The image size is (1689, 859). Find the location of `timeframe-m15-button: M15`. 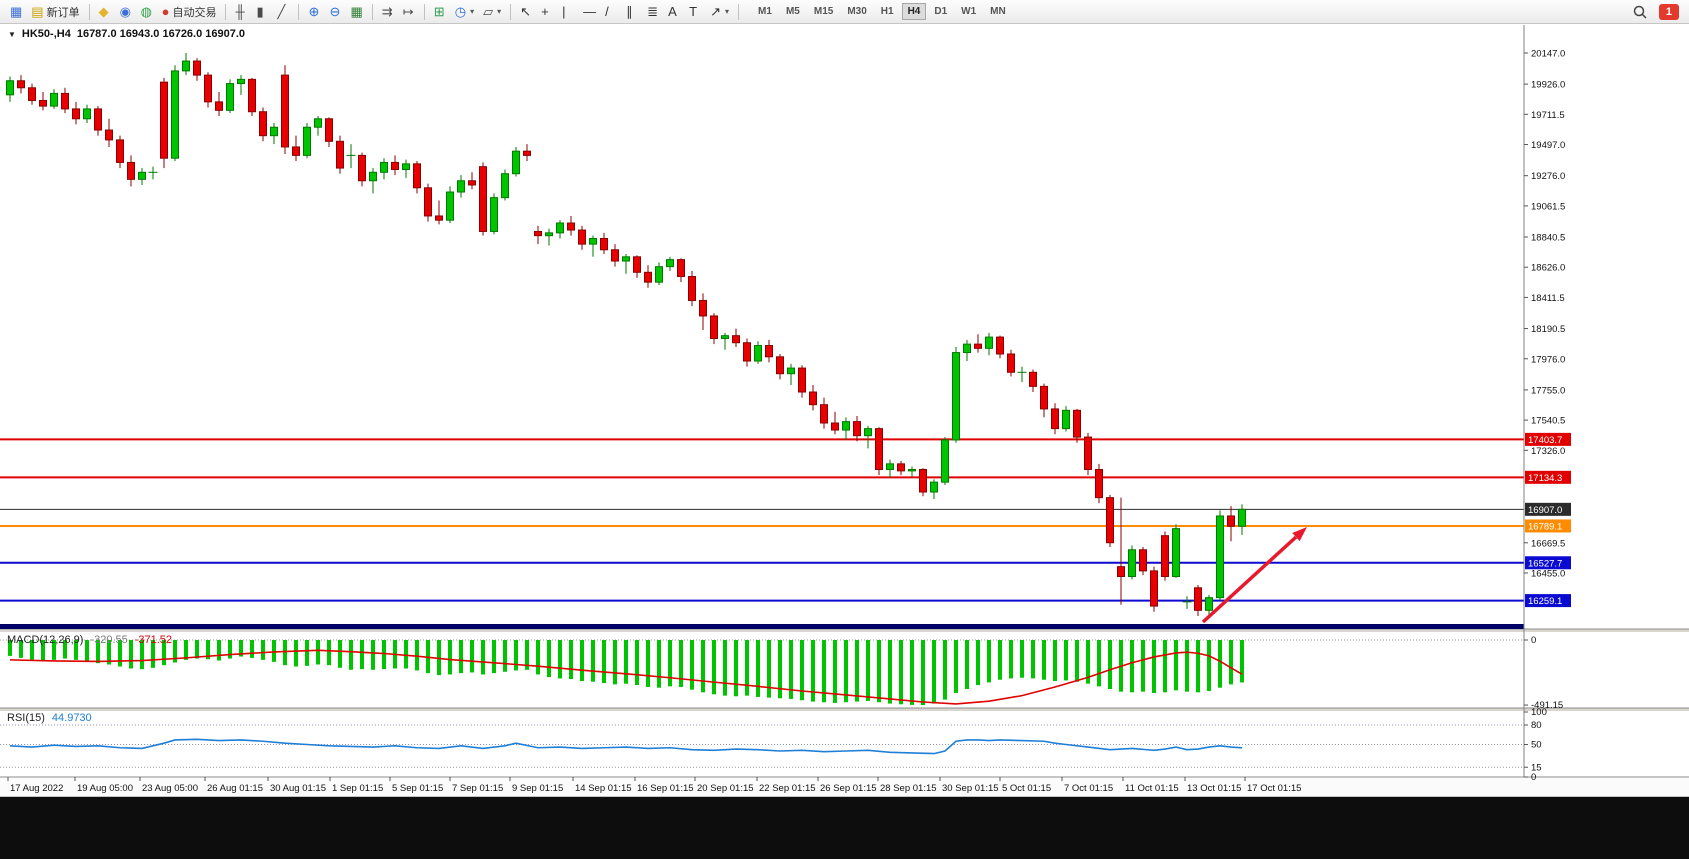

timeframe-m15-button: M15 is located at coordinates (823, 11).